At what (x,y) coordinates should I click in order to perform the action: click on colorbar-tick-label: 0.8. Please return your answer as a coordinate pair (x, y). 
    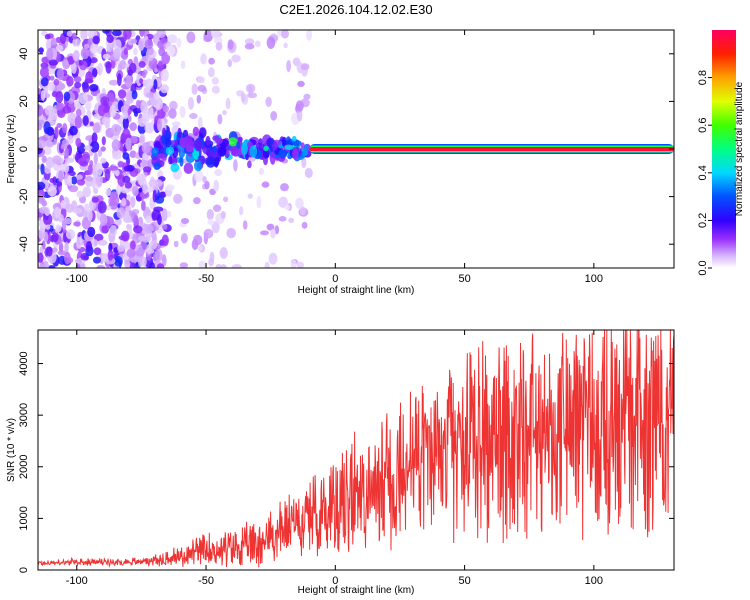
    Looking at the image, I should click on (703, 77).